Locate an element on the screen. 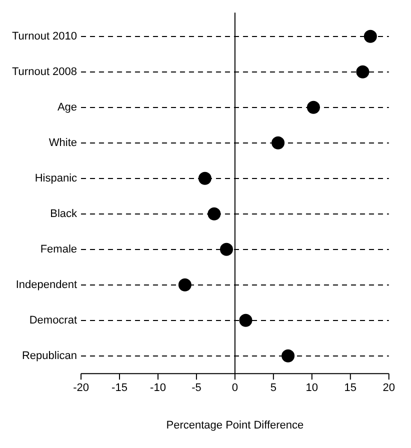 The width and height of the screenshot is (411, 448). x-tick-label: 10 is located at coordinates (312, 388).